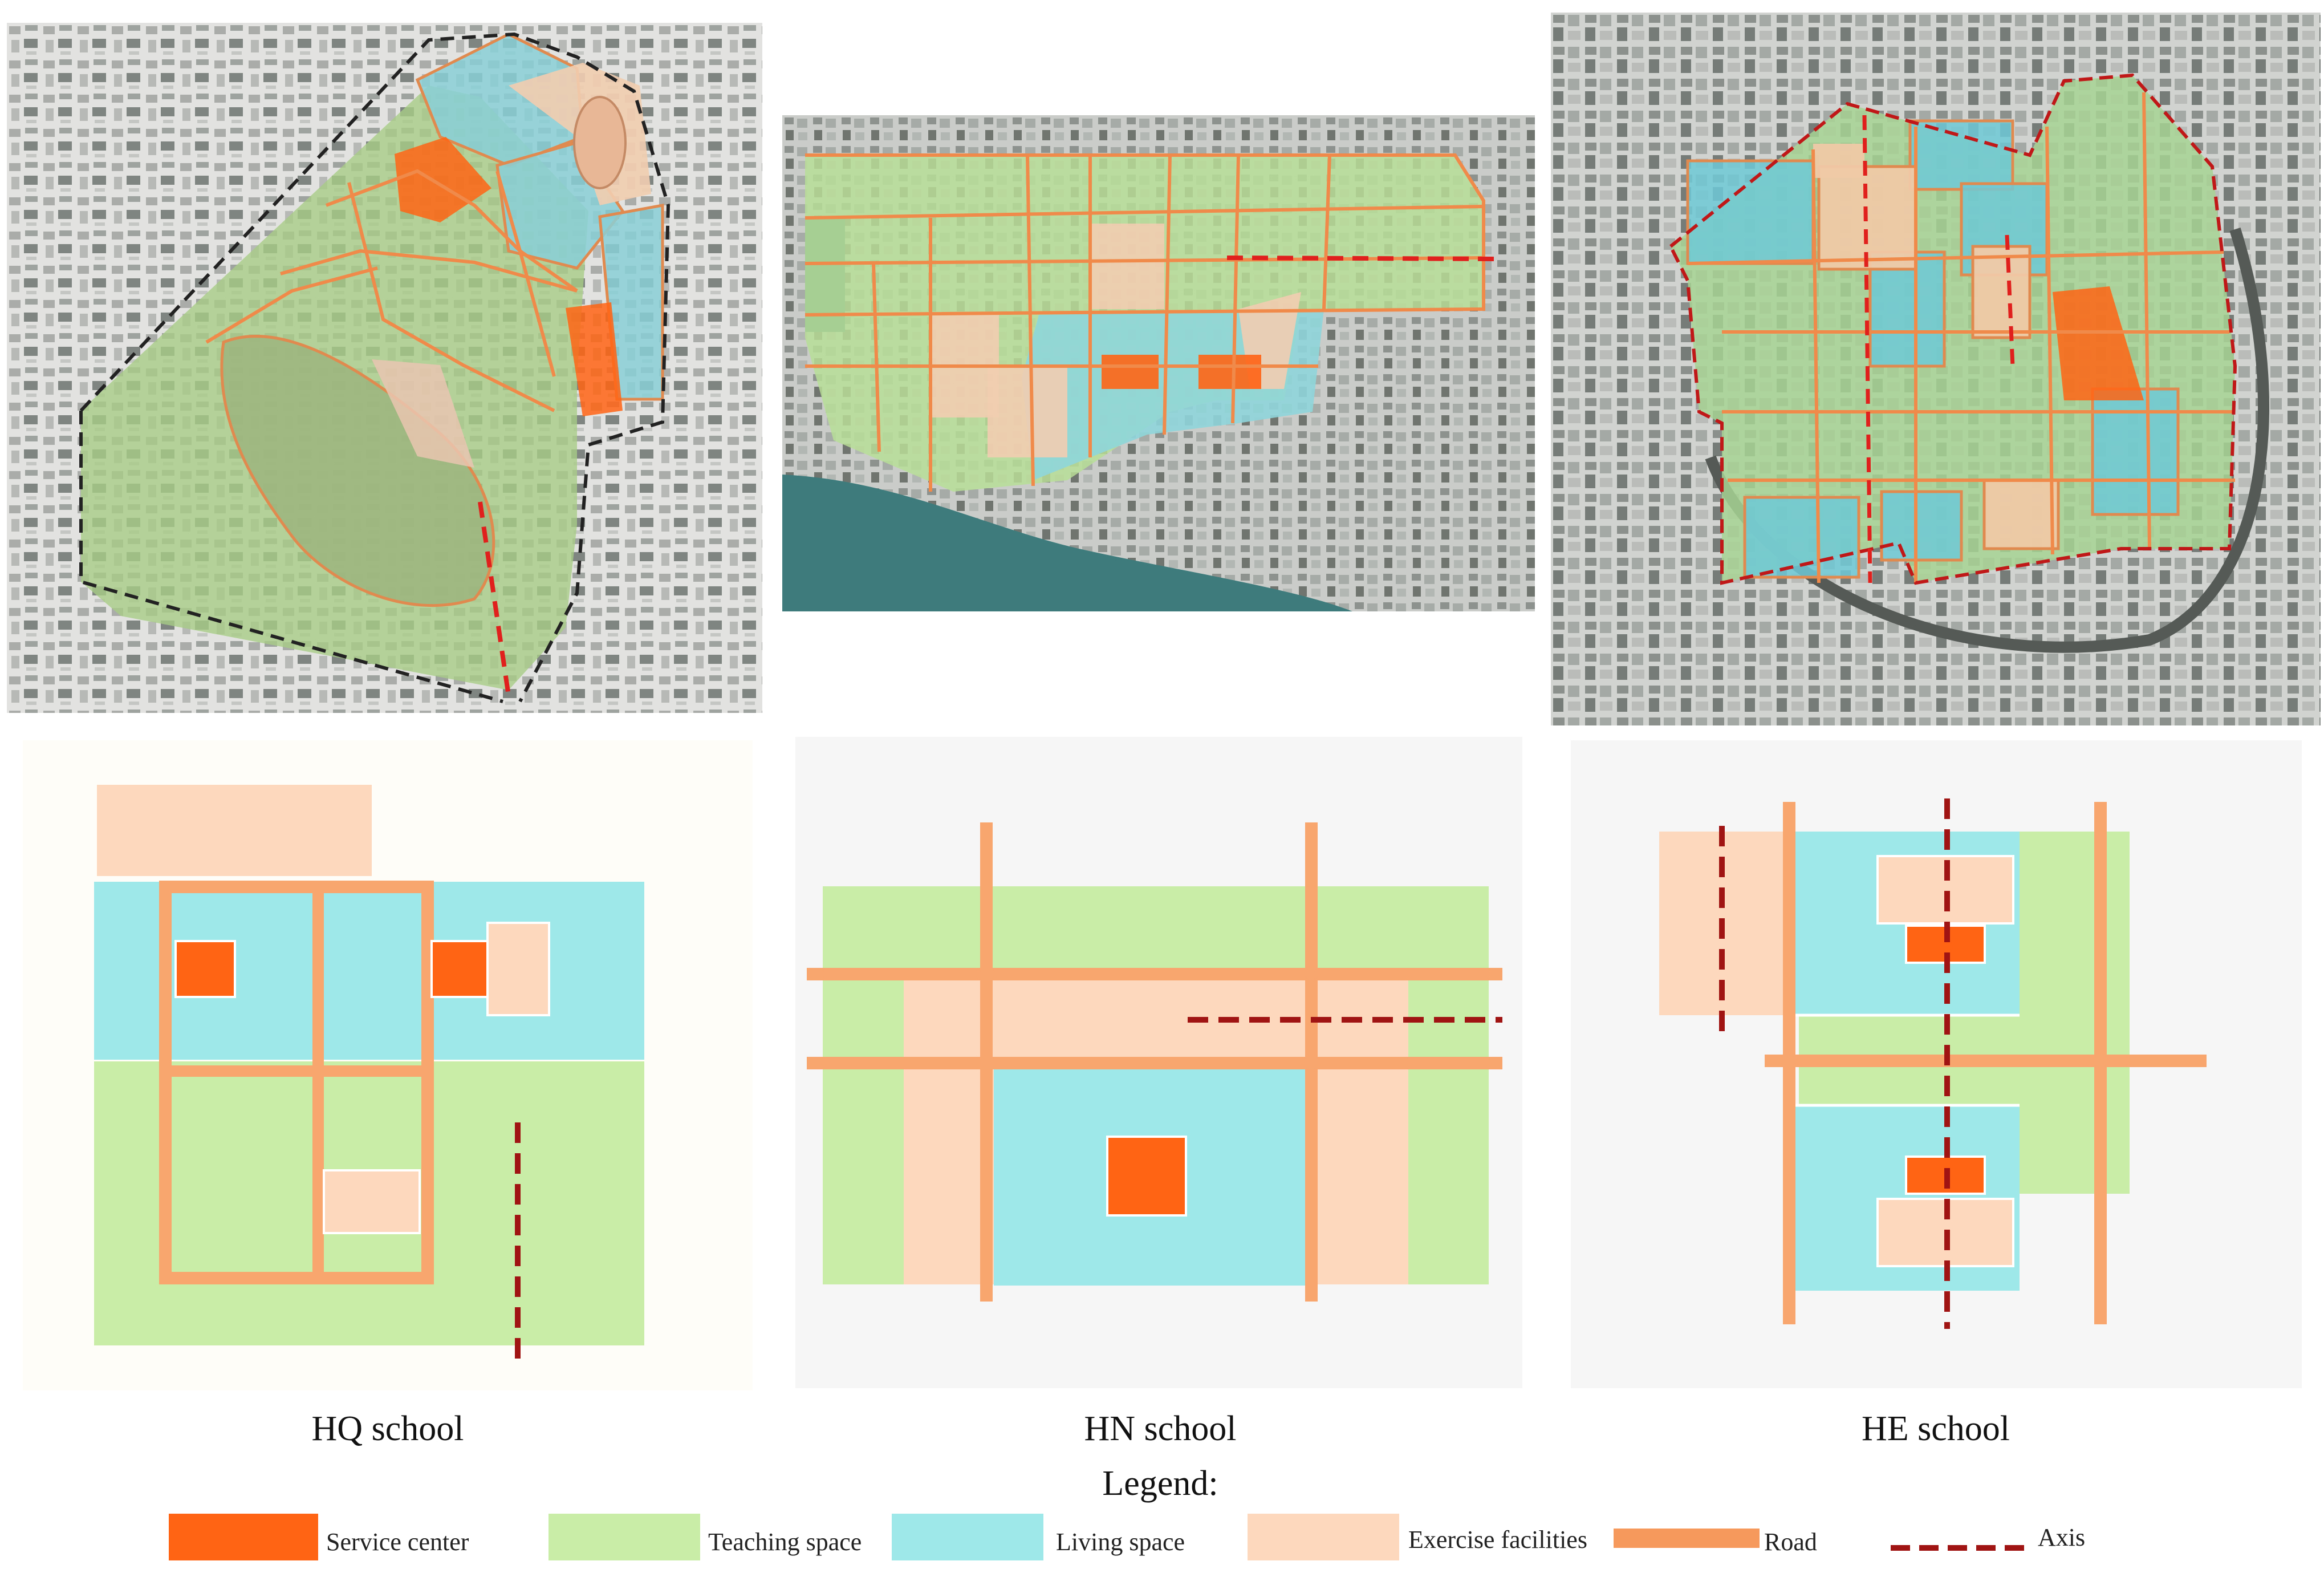 The image size is (2324, 1573). Describe the element at coordinates (1687, 1539) in the screenshot. I see `legend-swatch-road` at that location.